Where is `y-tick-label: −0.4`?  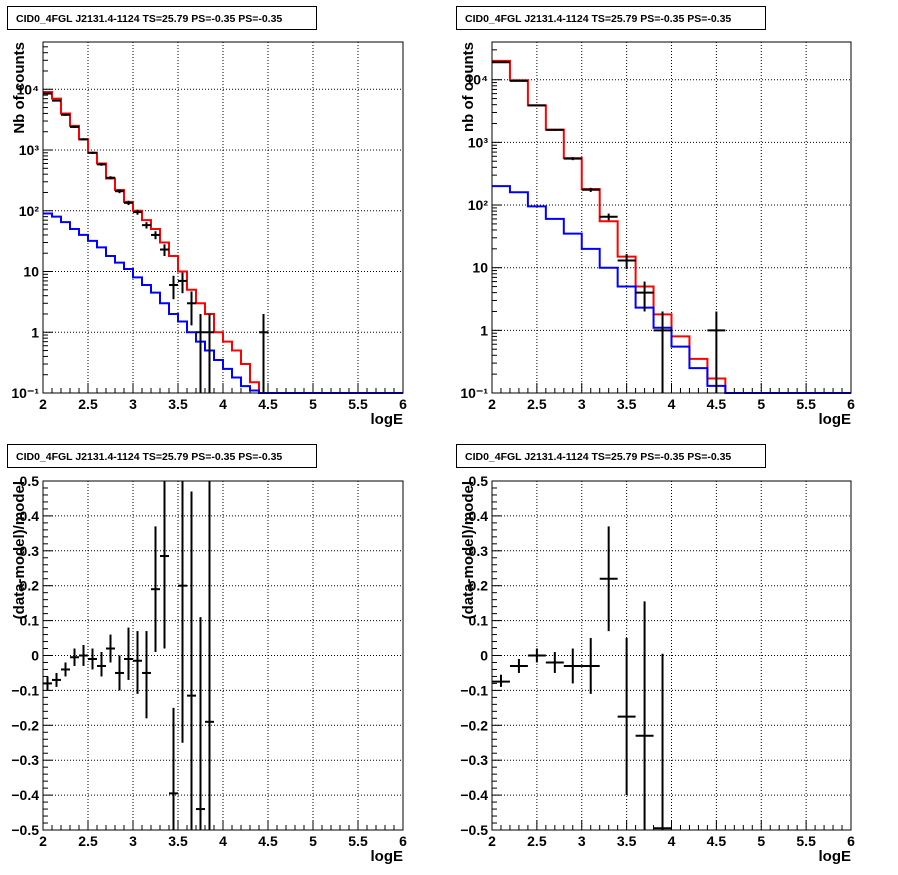
y-tick-label: −0.4 is located at coordinates (474, 795).